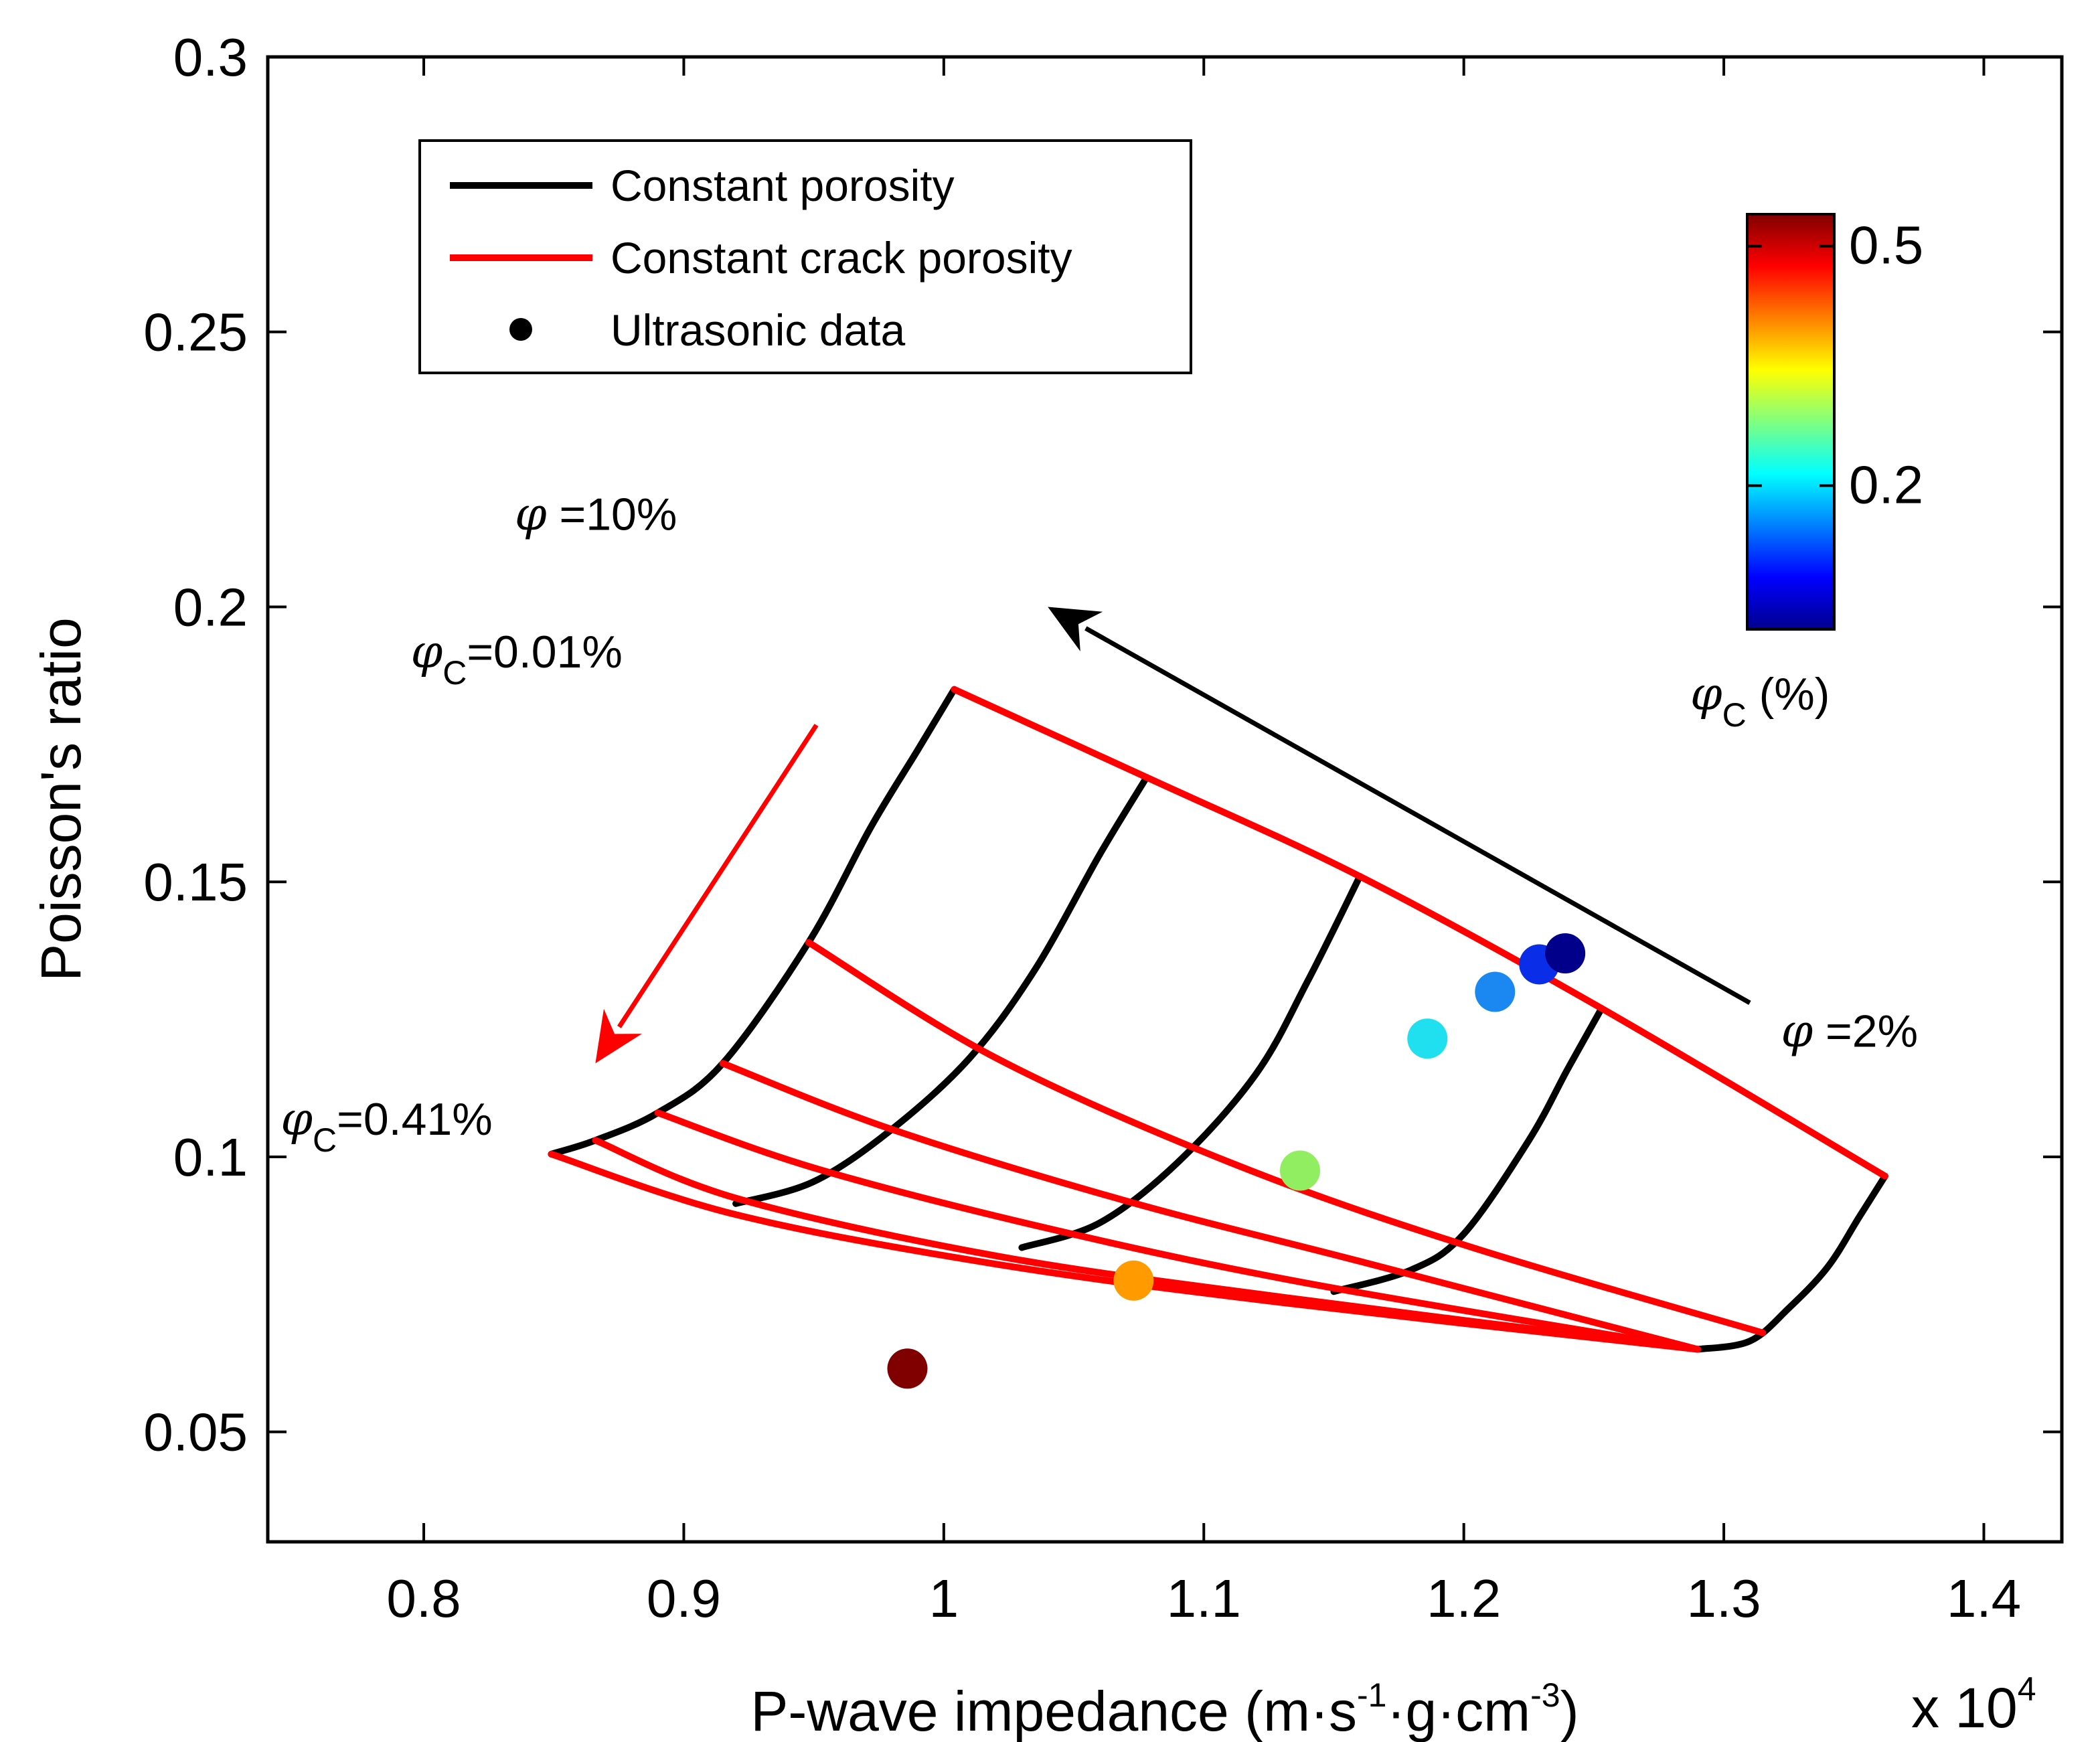 The image size is (2100, 1742). Describe the element at coordinates (424, 1598) in the screenshot. I see `x-tick-label: 0.8` at that location.